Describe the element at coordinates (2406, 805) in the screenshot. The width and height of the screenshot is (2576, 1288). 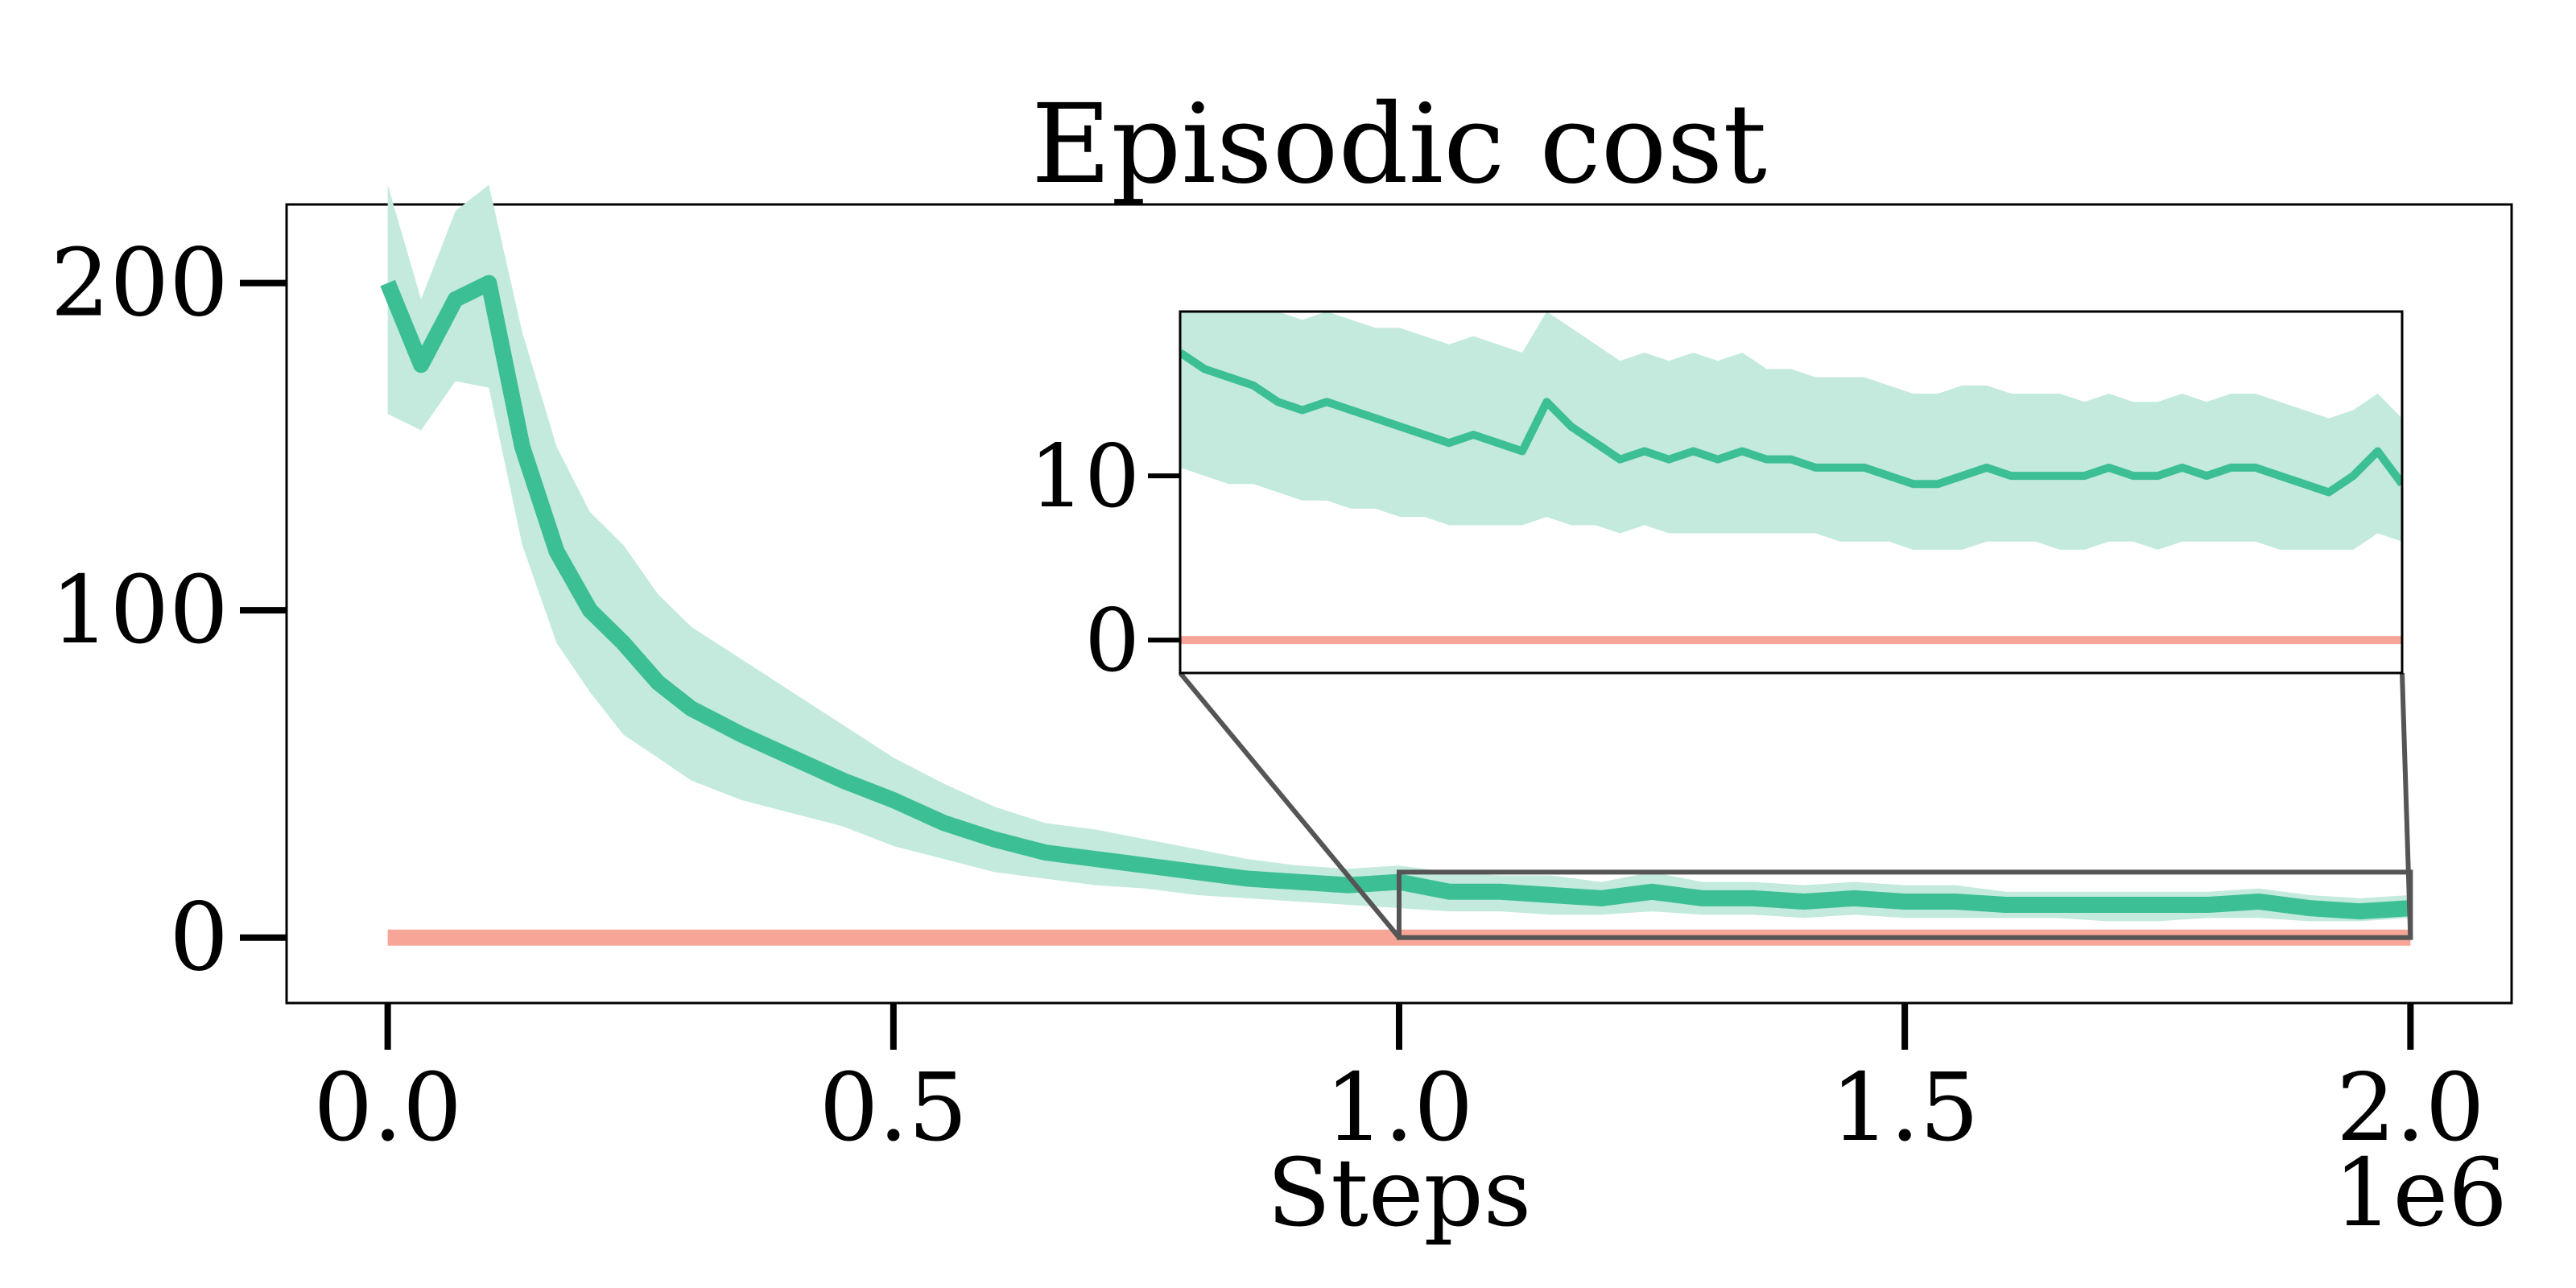
I see `zoom-connector-right` at that location.